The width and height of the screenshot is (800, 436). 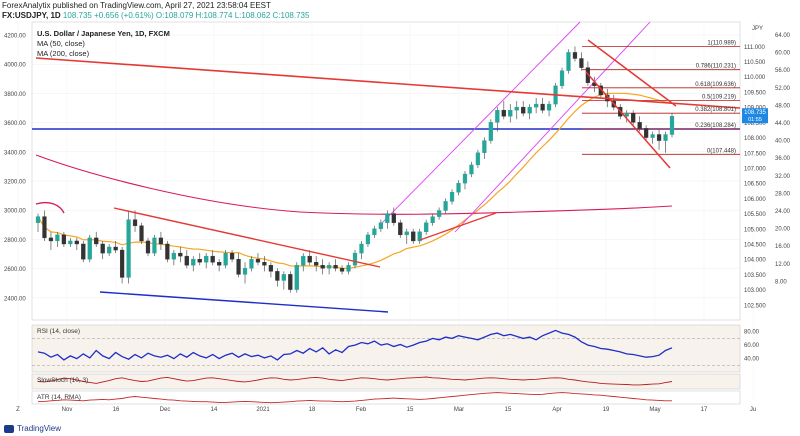 What do you see at coordinates (716, 67) in the screenshot?
I see `fib-label: 0.786(110.231)` at bounding box center [716, 67].